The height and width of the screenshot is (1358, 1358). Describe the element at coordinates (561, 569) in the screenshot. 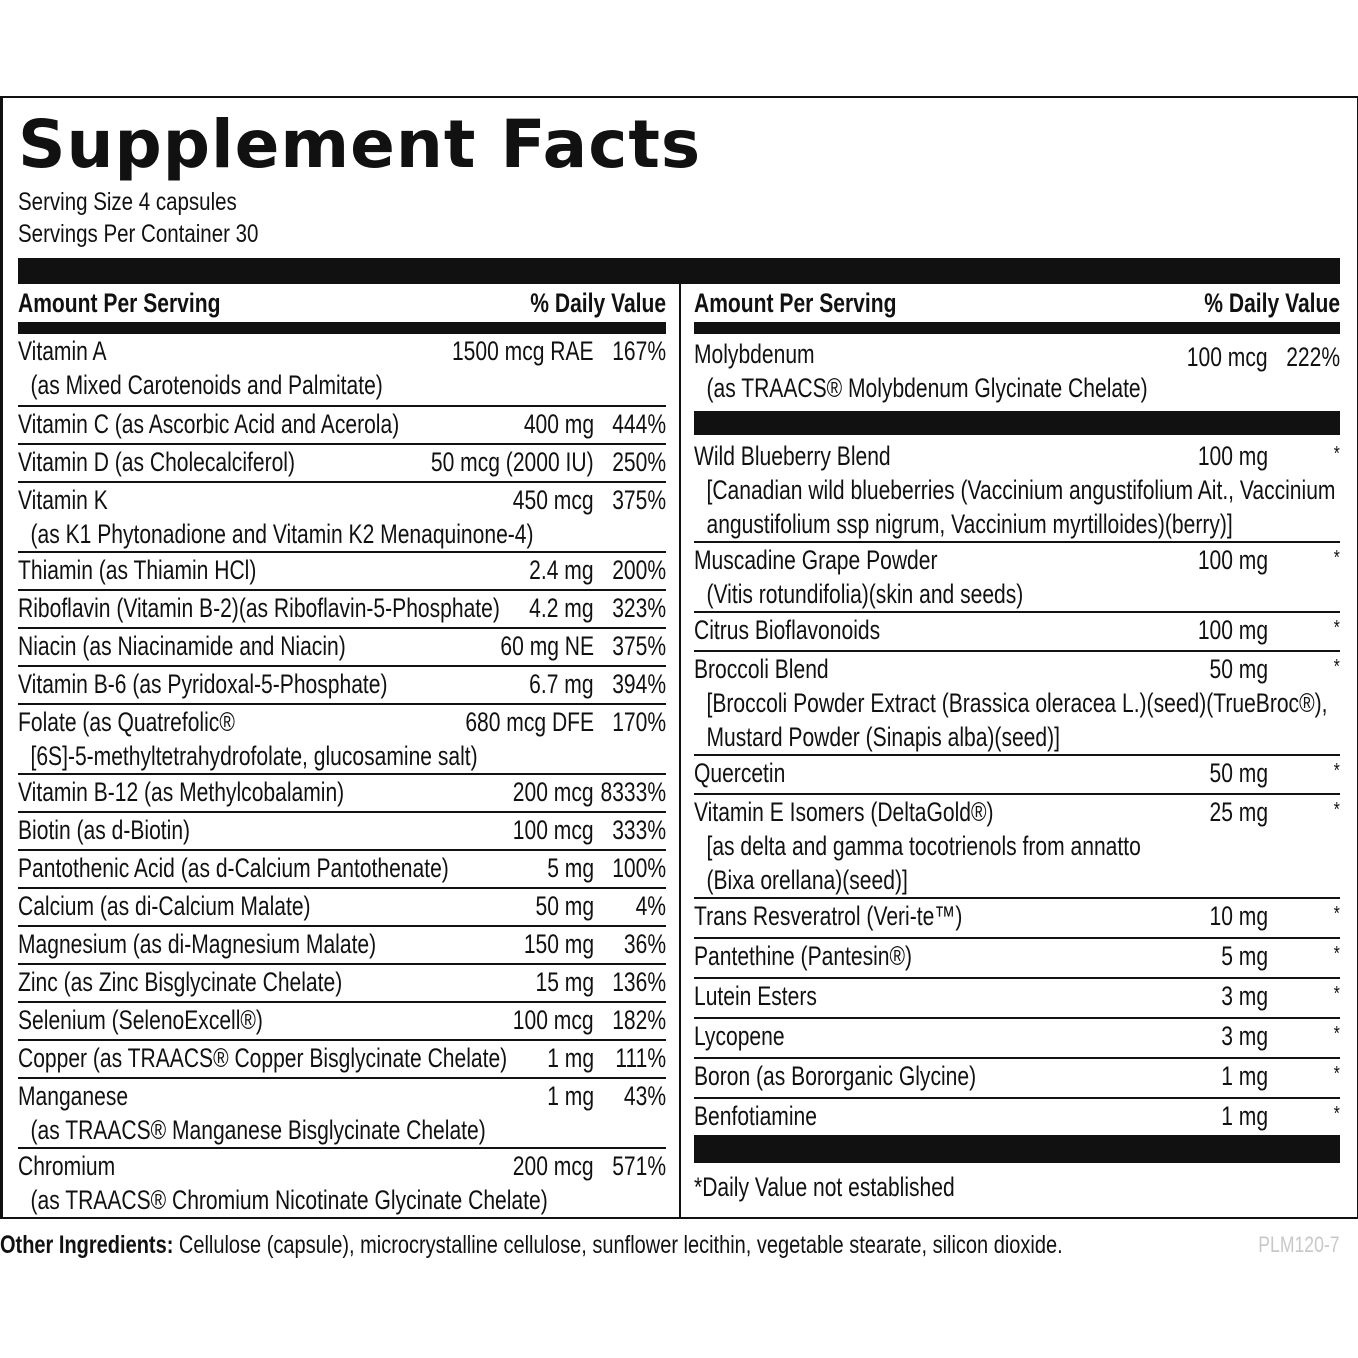

I see `nutrient-amount: 2.4 mg` at that location.